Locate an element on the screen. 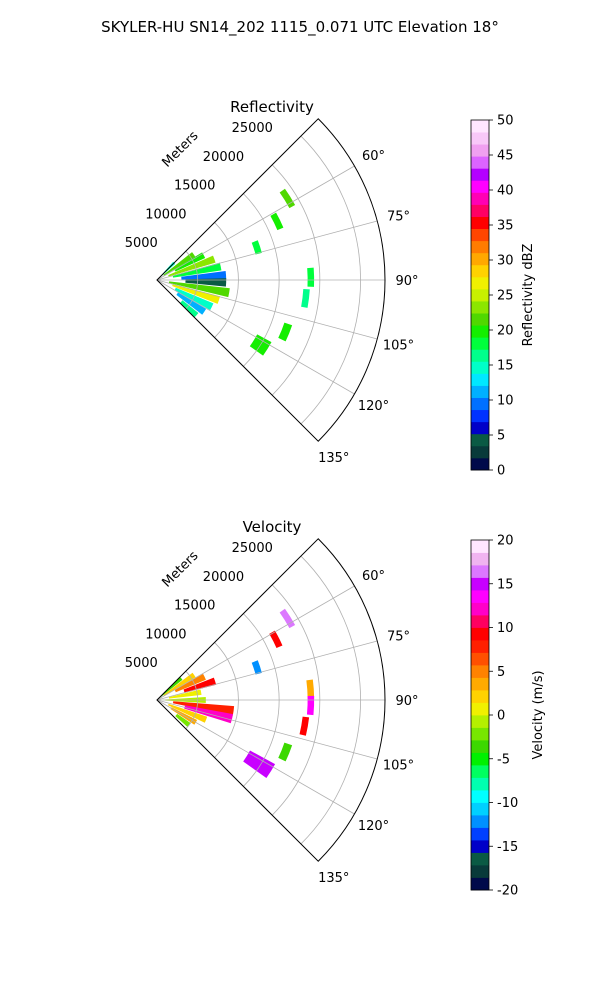 The height and width of the screenshot is (1000, 600). radius-axis-label: Meters is located at coordinates (181, 149).